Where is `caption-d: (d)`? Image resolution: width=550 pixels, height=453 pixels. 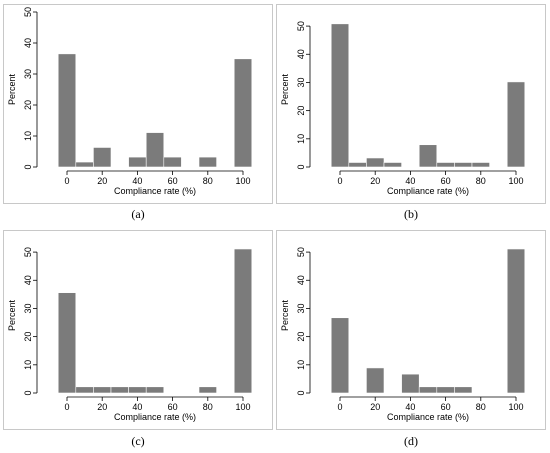
caption-d: (d) is located at coordinates (411, 441).